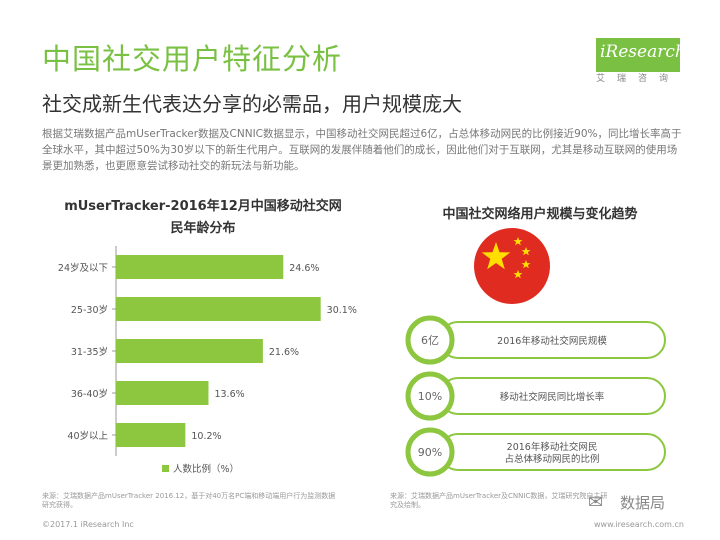  I want to click on stat-label: 2016年移动社交网民规模, so click(552, 341).